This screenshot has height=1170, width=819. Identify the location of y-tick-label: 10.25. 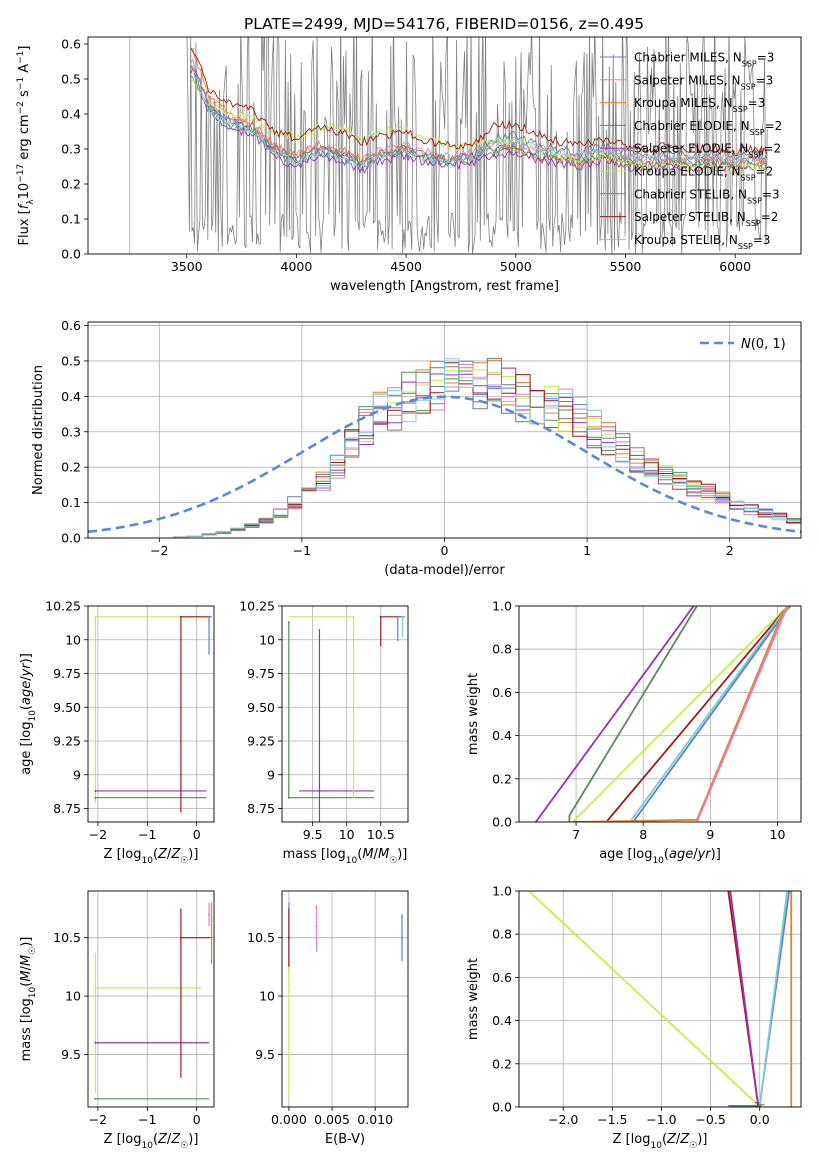
(257, 606).